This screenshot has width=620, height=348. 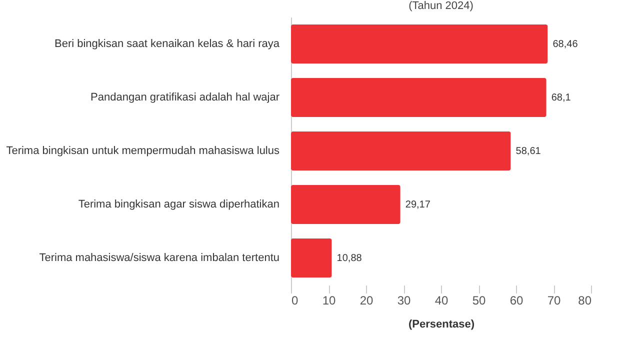 What do you see at coordinates (479, 301) in the screenshot?
I see `x-tick-label: 50` at bounding box center [479, 301].